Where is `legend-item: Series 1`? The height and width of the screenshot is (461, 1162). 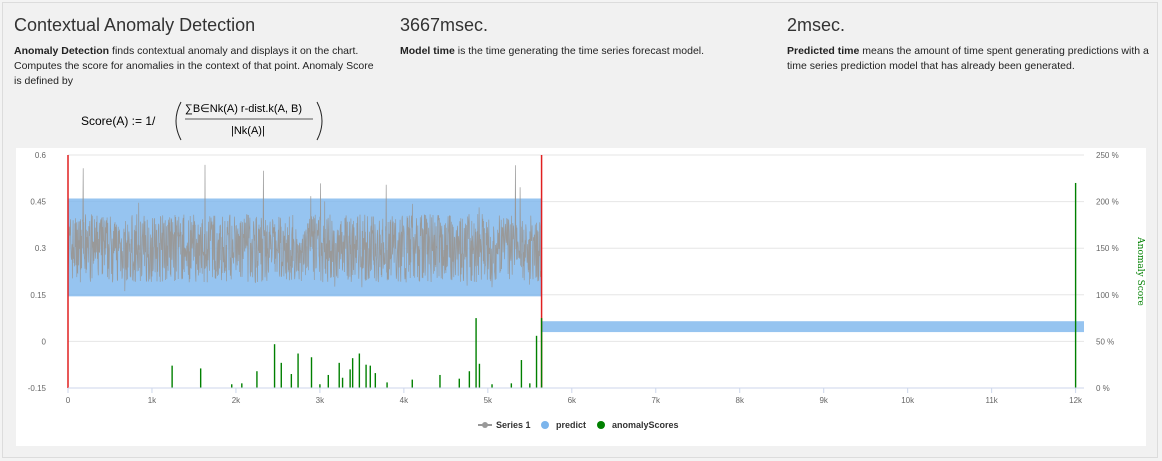
legend-item: Series 1 is located at coordinates (504, 425).